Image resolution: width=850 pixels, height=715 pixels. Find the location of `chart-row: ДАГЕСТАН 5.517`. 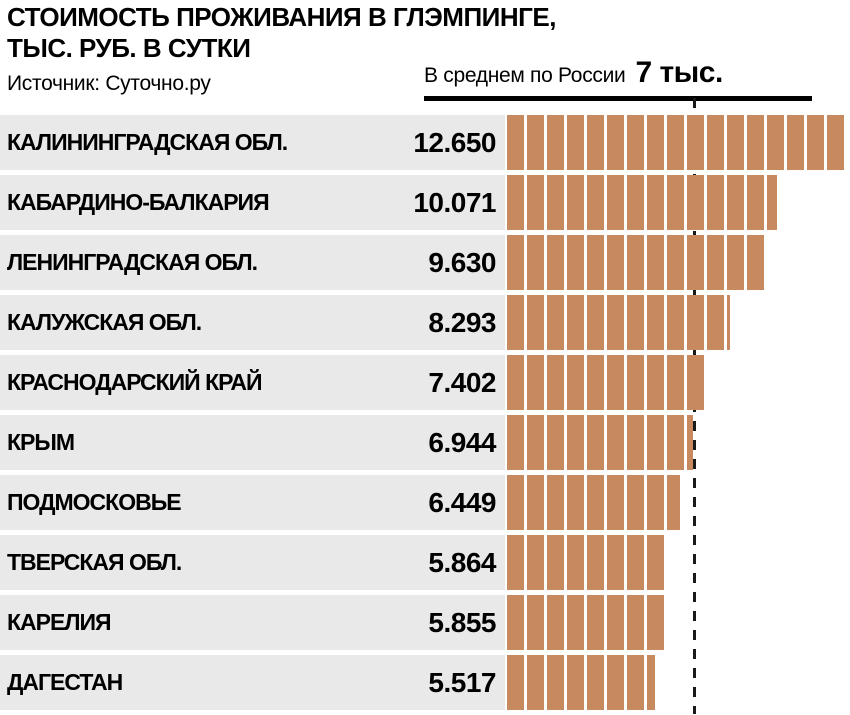

chart-row: ДАГЕСТАН 5.517 is located at coordinates (425, 682).